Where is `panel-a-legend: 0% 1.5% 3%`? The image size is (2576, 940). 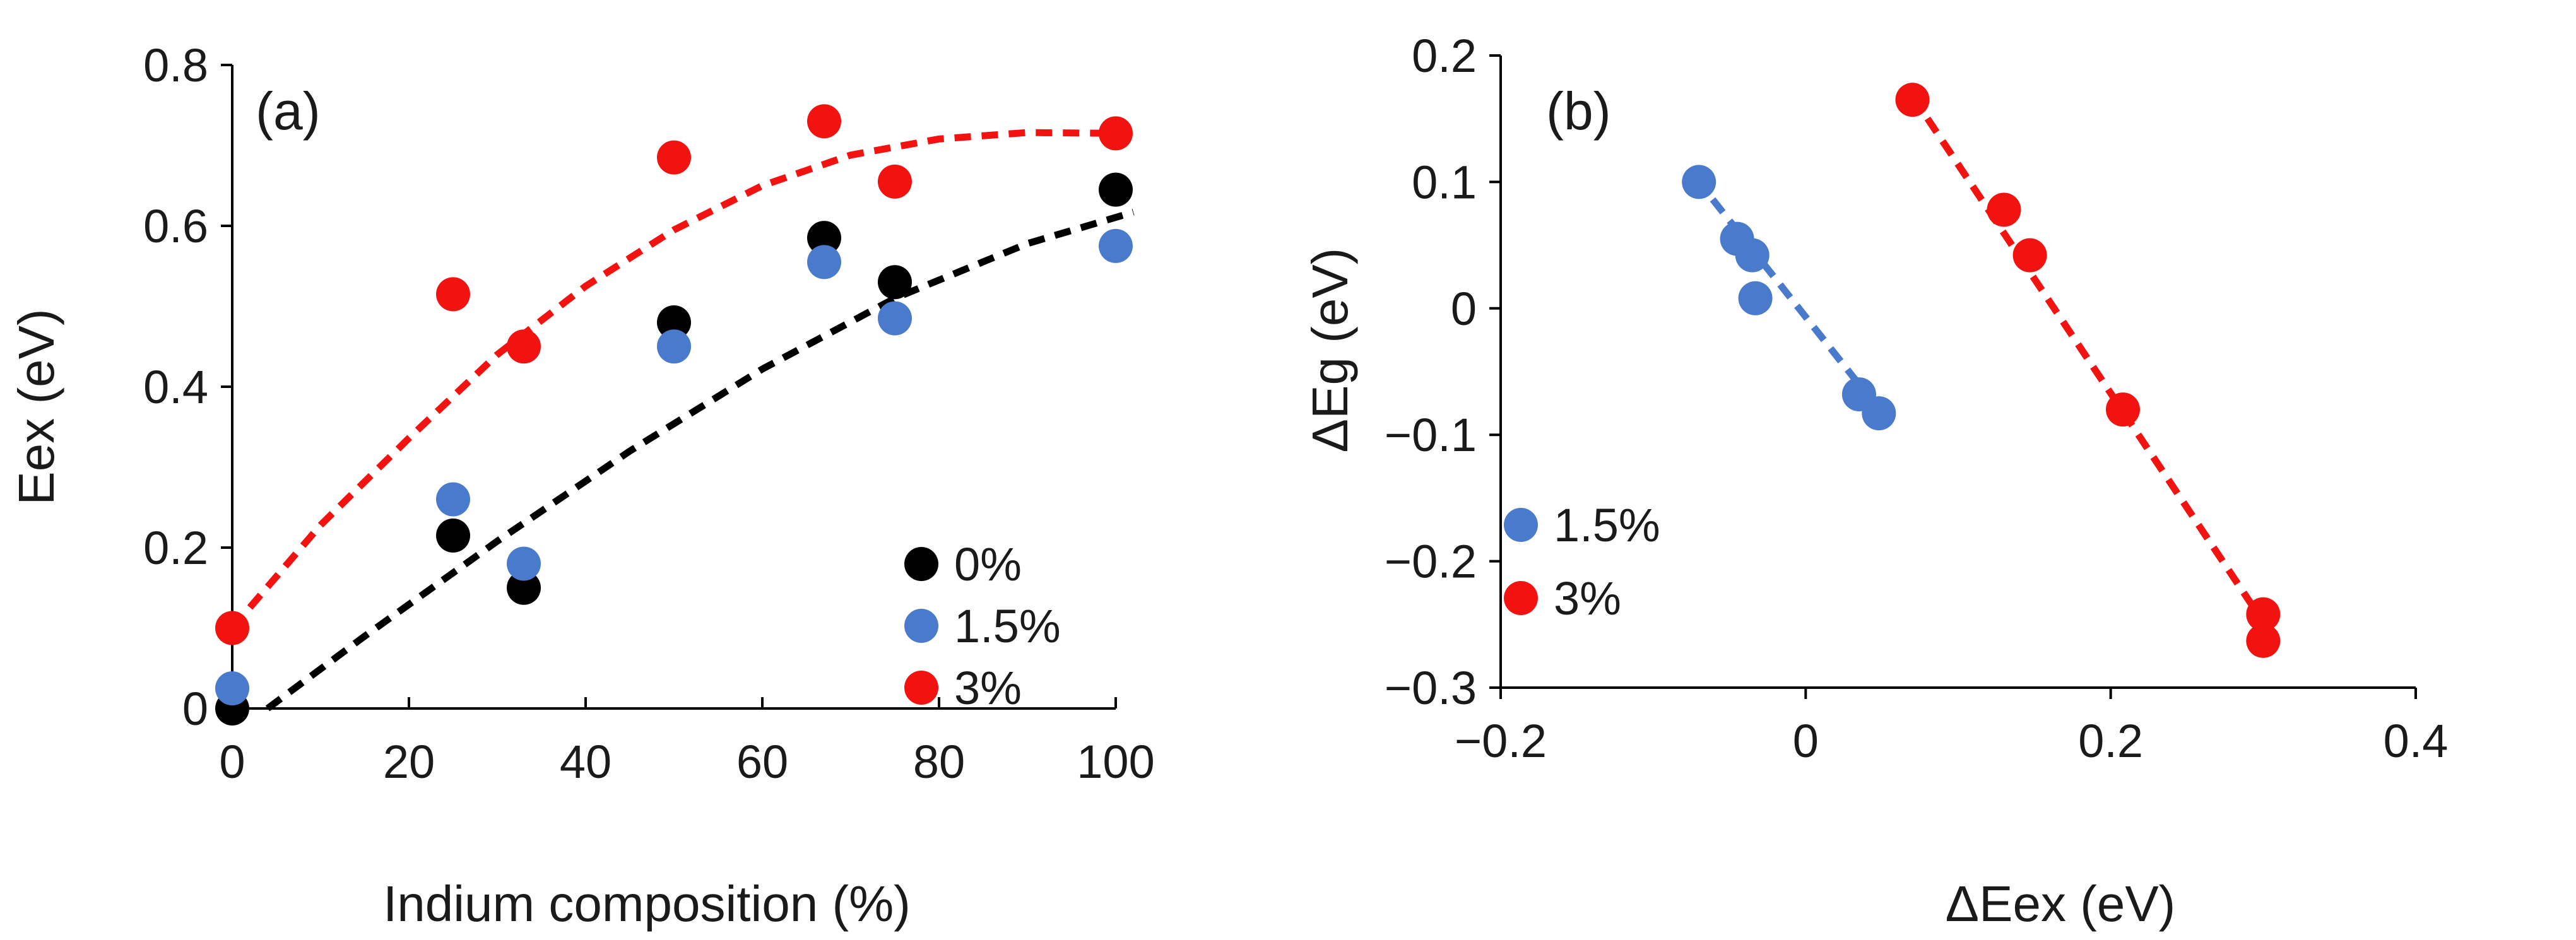 panel-a-legend: 0% 1.5% 3% is located at coordinates (983, 626).